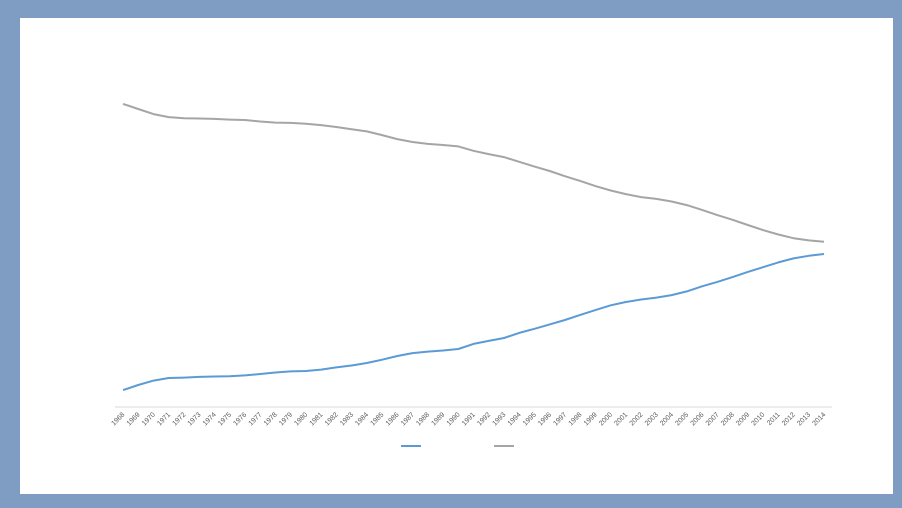  What do you see at coordinates (256, 419) in the screenshot?
I see `x-tick-label: 1977` at bounding box center [256, 419].